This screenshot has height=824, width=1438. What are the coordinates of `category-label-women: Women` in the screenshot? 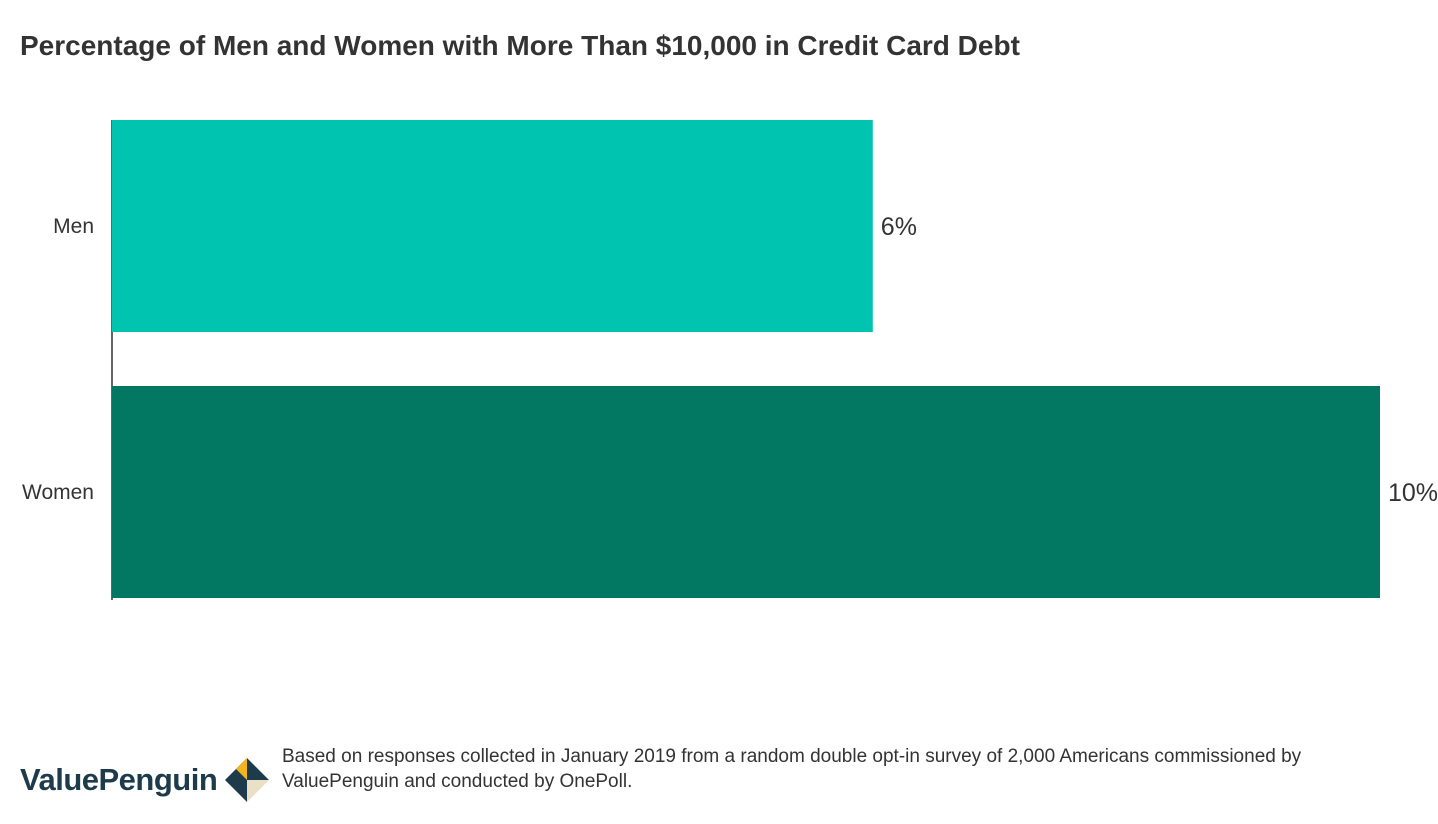 It's located at (58, 492).